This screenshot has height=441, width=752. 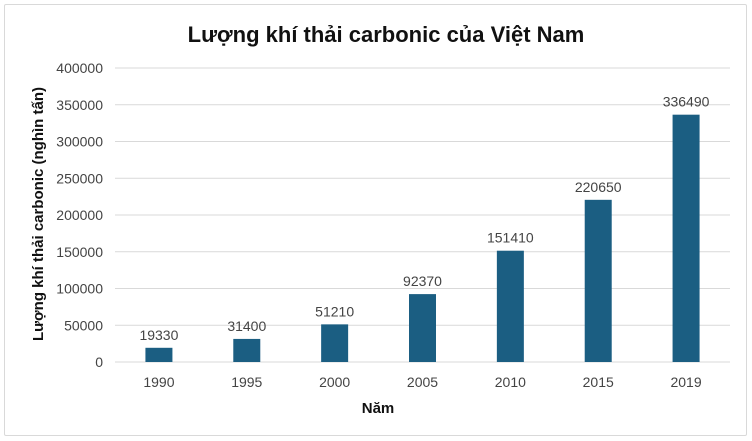 What do you see at coordinates (598, 187) in the screenshot?
I see `data-label-2015: 220650` at bounding box center [598, 187].